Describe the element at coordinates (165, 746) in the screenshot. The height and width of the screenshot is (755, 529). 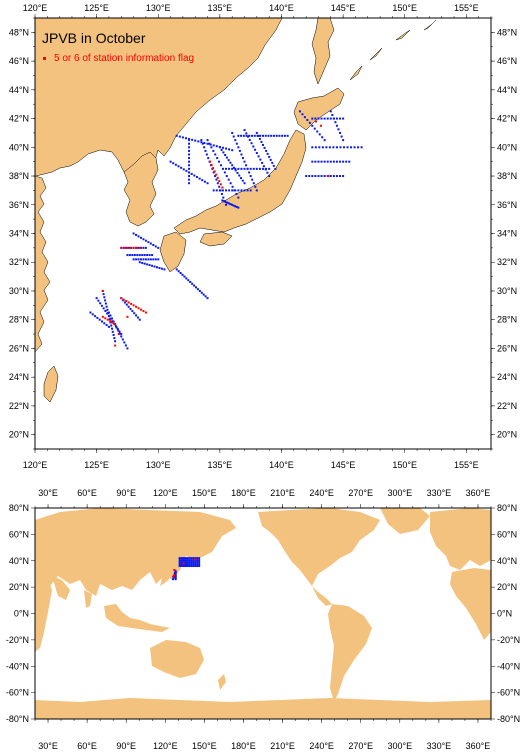
I see `global-lon-label-bottom: 120°E` at that location.